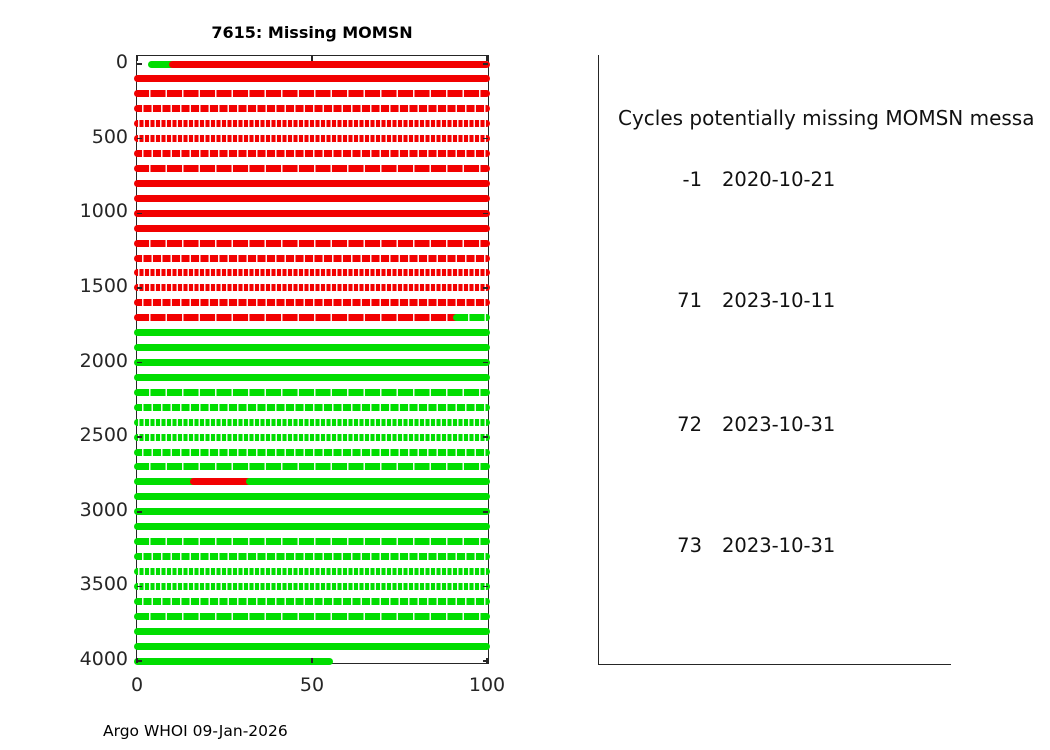  I want to click on cycle-entry: 71 2023-10-11, so click(742, 301).